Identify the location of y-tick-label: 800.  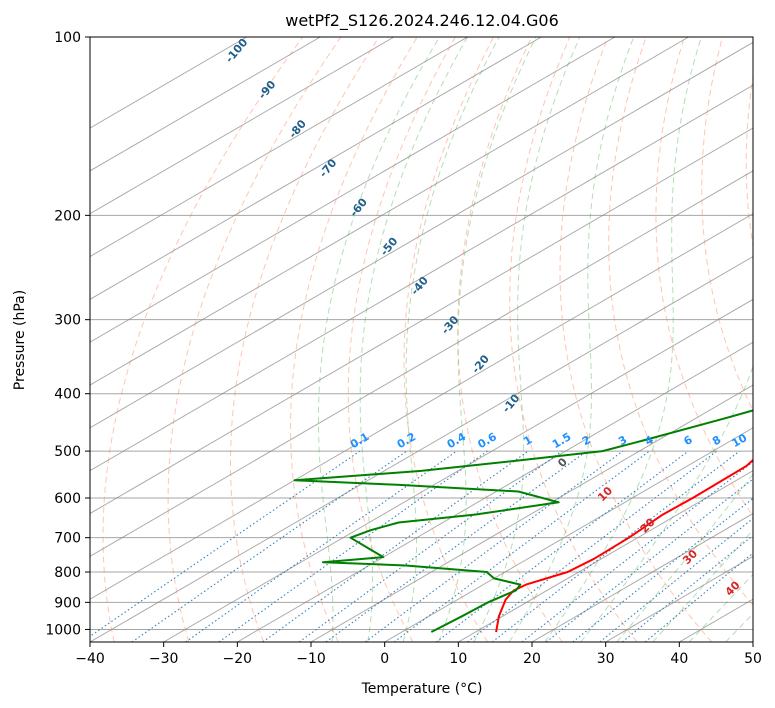
(67, 573).